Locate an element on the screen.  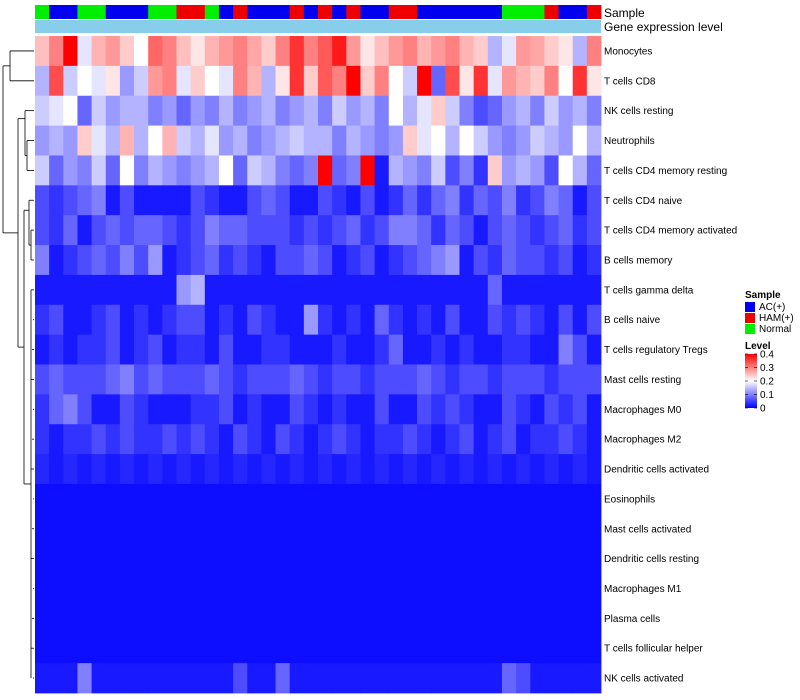
row-label: Eosinophils is located at coordinates (629, 499).